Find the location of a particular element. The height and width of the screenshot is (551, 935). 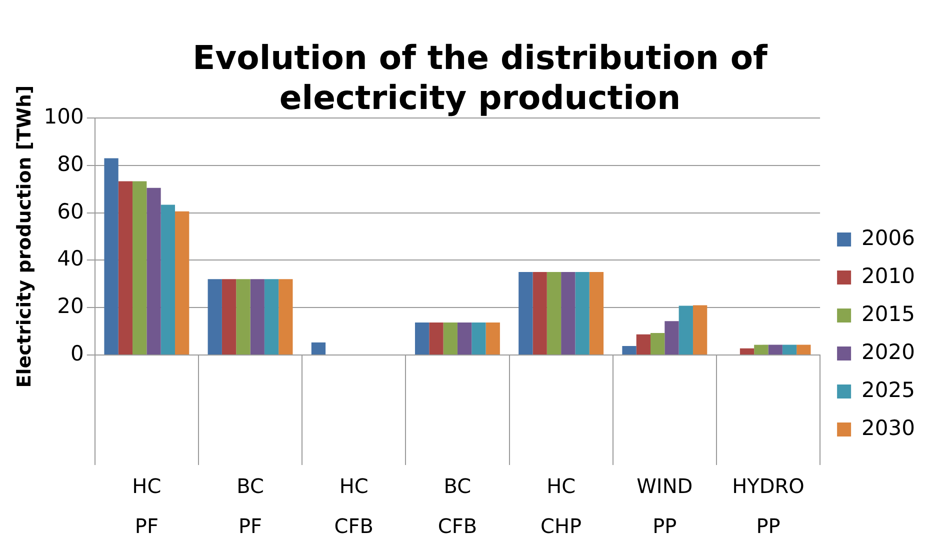

legend-label: 2030 is located at coordinates (889, 428).